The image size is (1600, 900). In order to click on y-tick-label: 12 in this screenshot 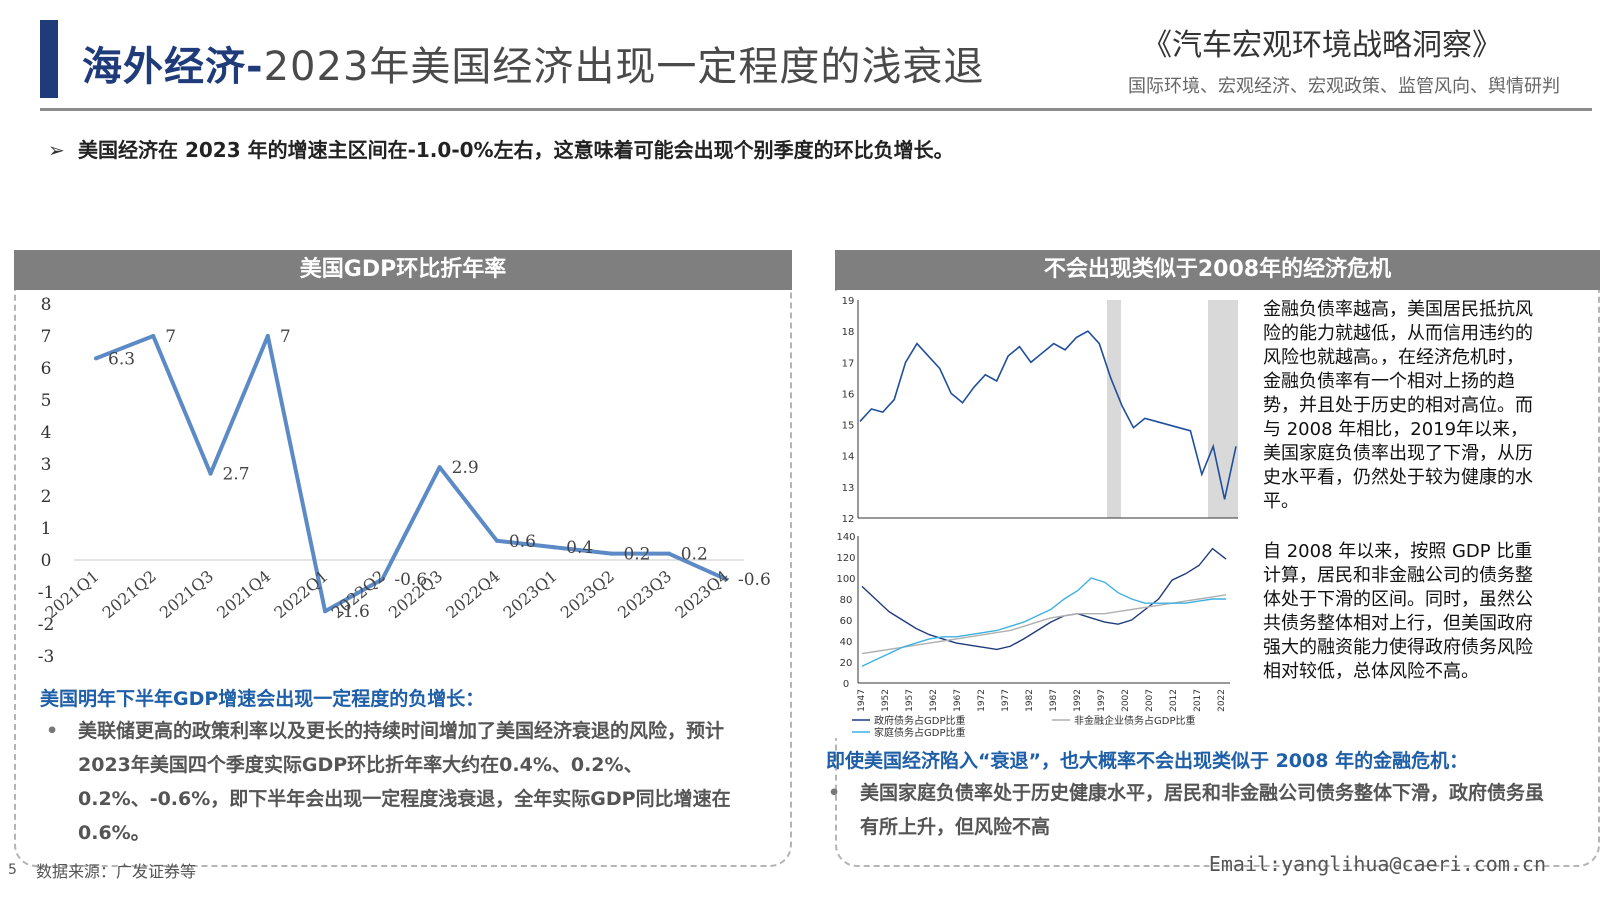, I will do `click(848, 519)`.